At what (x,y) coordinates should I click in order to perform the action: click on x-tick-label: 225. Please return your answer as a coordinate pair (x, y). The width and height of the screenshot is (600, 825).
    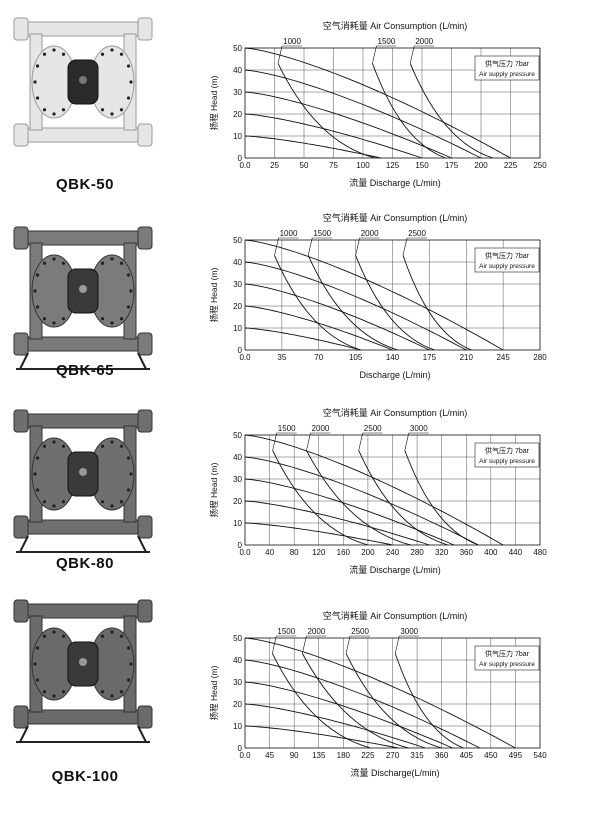
    Looking at the image, I should click on (511, 165).